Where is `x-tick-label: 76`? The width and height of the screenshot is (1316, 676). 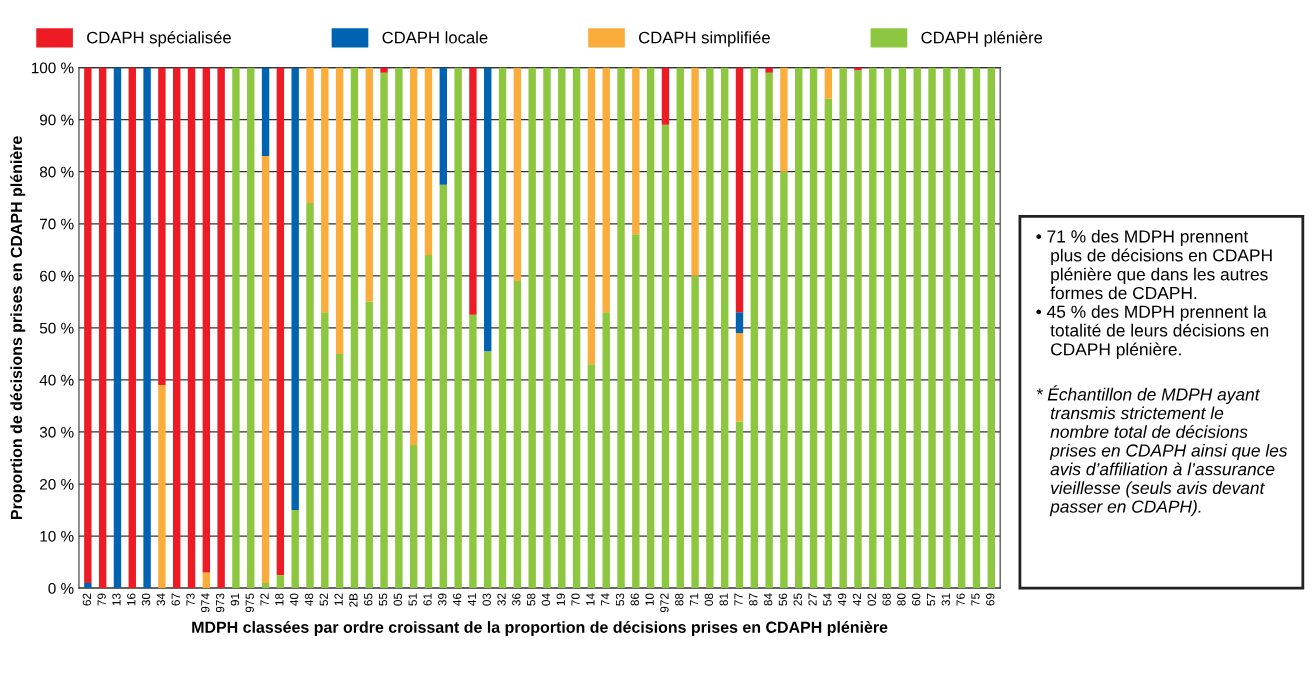 x-tick-label: 76 is located at coordinates (960, 599).